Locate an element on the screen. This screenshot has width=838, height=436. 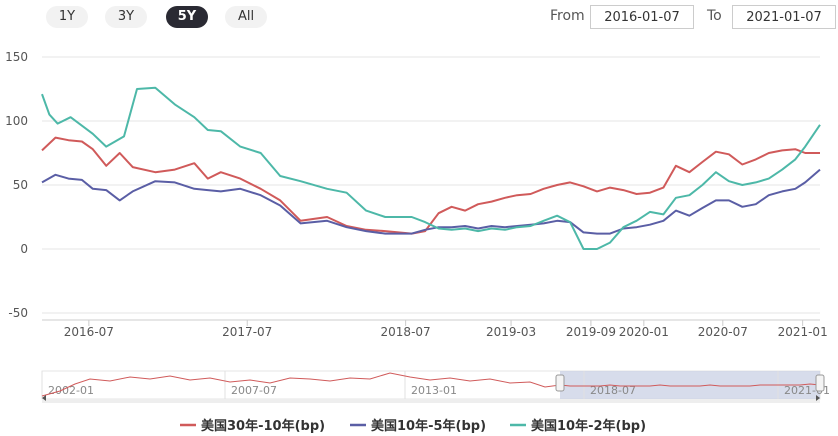
x-tick-label: 2019-03 is located at coordinates (511, 332).